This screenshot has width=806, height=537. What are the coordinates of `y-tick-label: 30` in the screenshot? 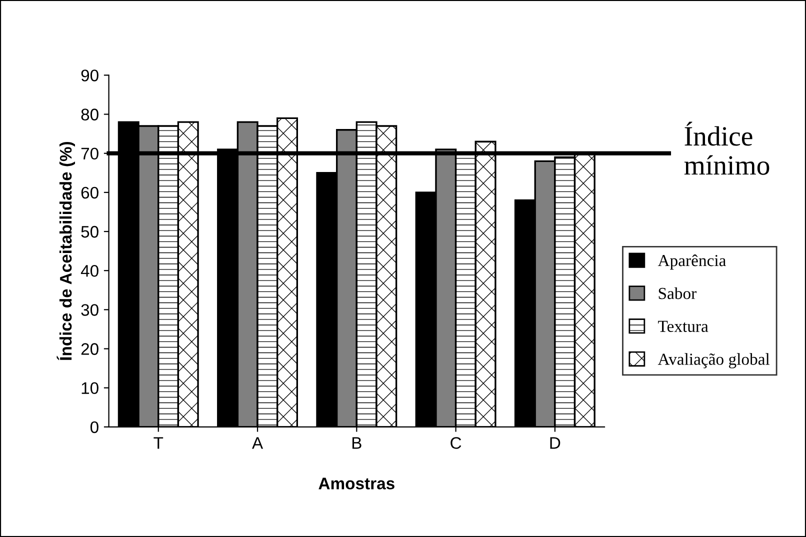 It's located at (89, 310).